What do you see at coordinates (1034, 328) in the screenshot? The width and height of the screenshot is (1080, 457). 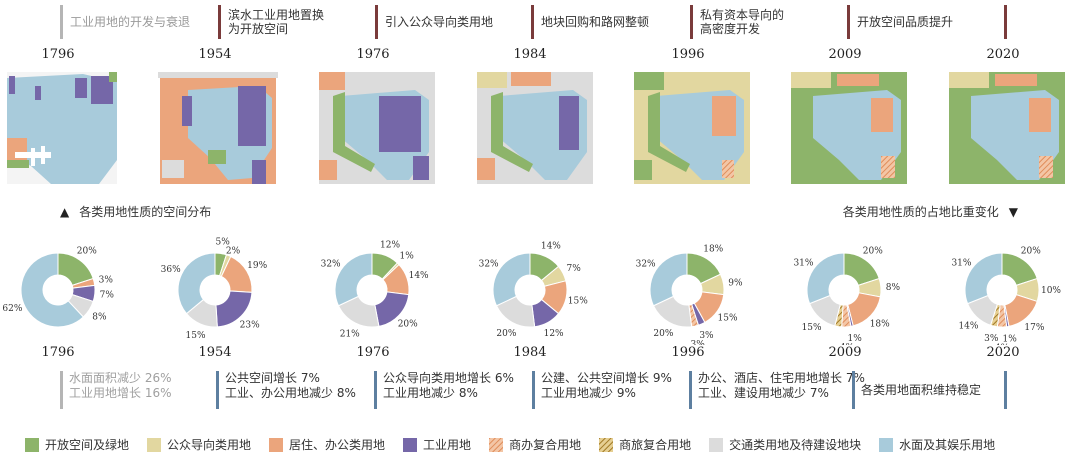 I see `donut-label: 17%` at bounding box center [1034, 328].